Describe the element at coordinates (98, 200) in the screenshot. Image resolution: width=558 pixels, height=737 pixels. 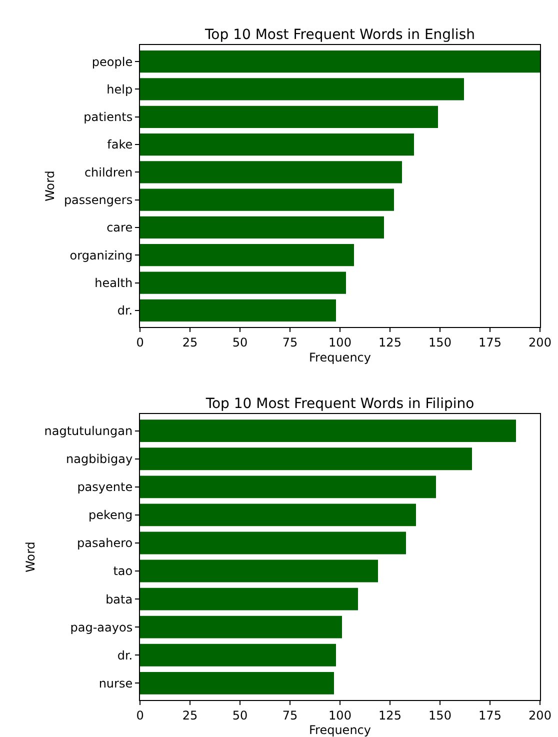
I see `y-tick-label: passengers` at that location.